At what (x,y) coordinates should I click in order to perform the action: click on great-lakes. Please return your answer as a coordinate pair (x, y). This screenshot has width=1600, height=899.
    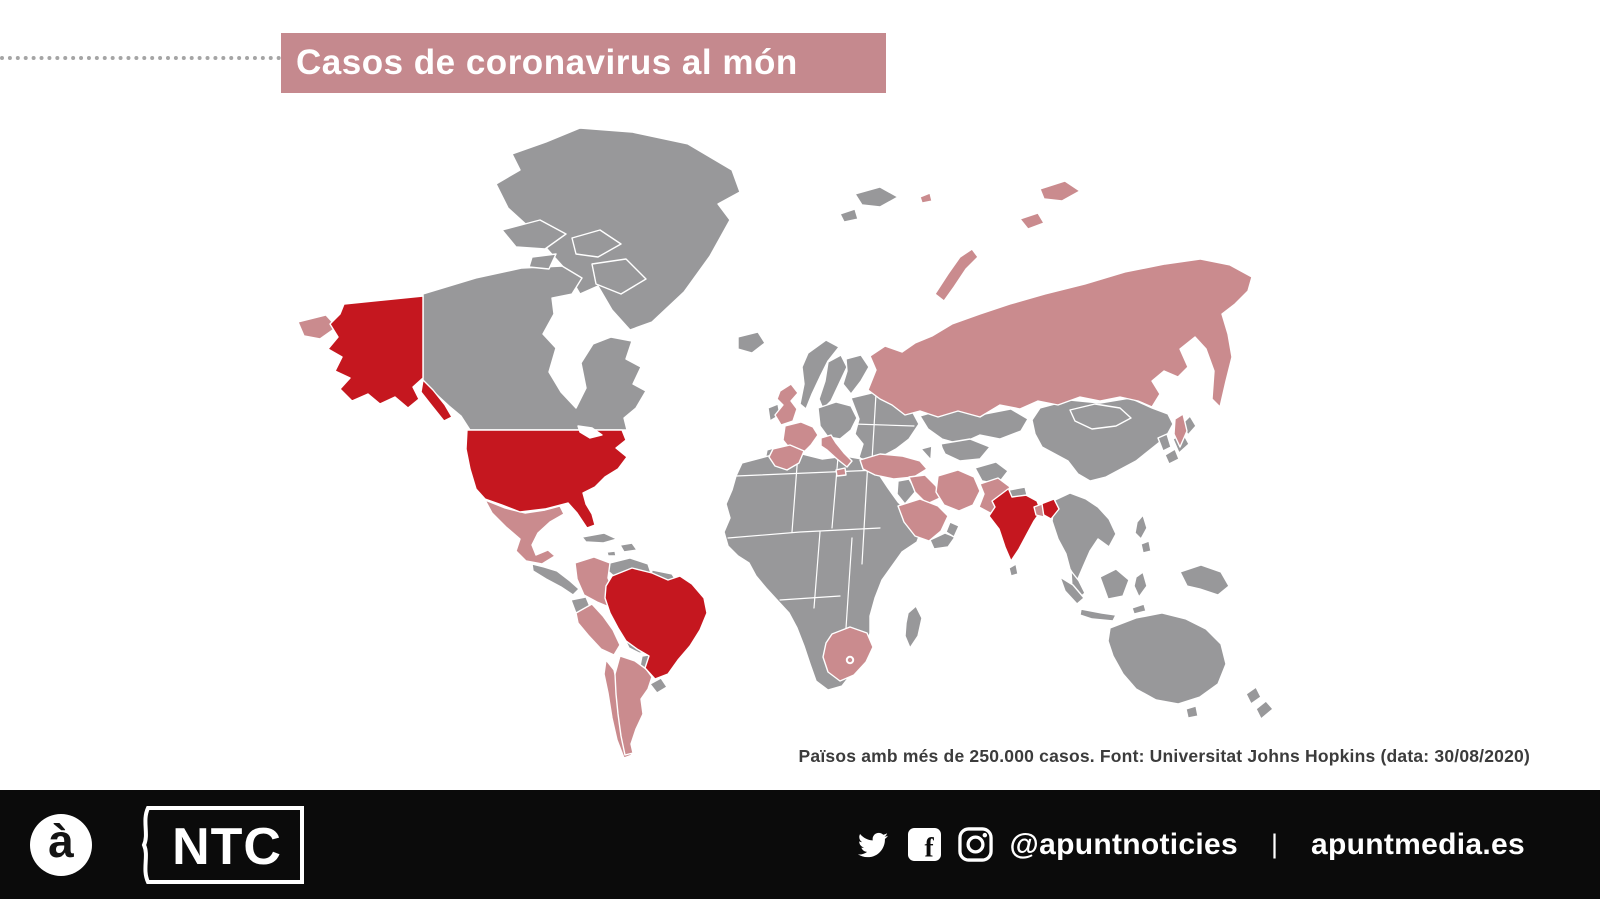
    Looking at the image, I should click on (590, 432).